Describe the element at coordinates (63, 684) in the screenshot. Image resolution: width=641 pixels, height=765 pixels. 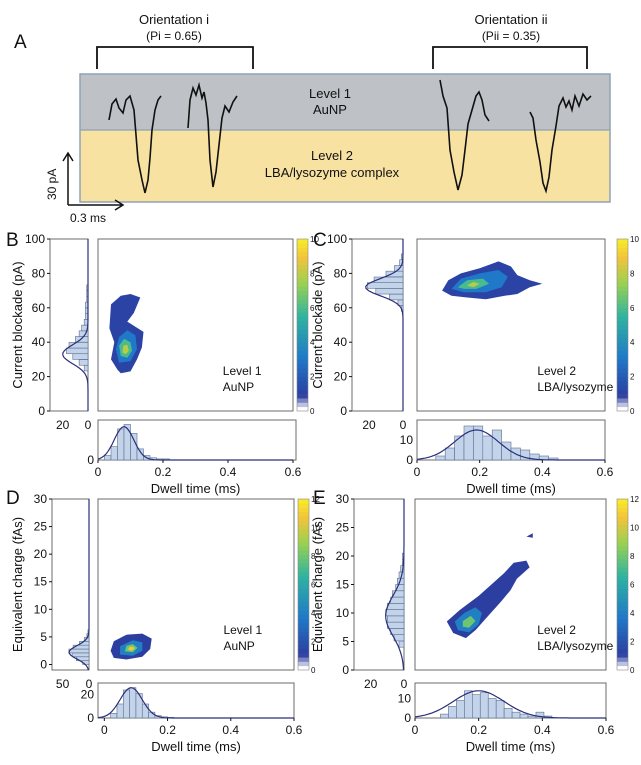
I see `y-hist-count-label: 50` at that location.